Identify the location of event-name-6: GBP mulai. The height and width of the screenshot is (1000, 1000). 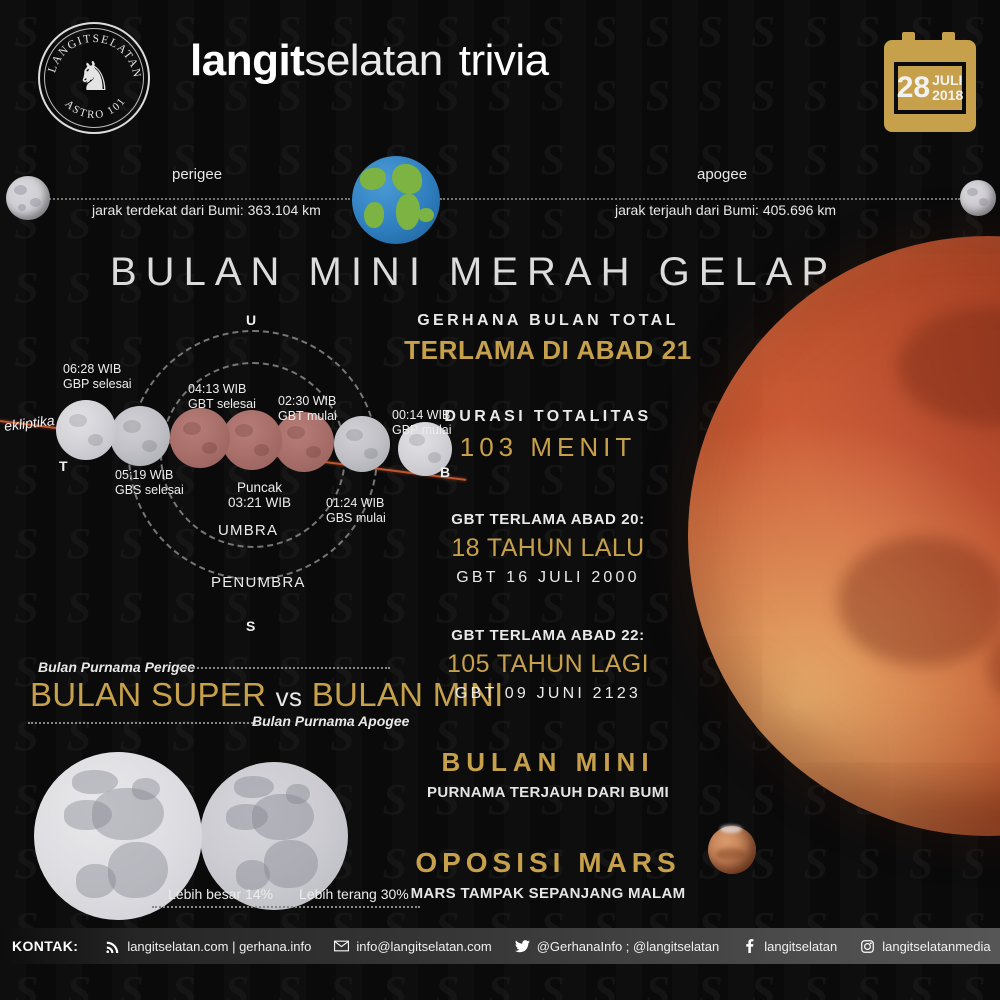
(422, 430).